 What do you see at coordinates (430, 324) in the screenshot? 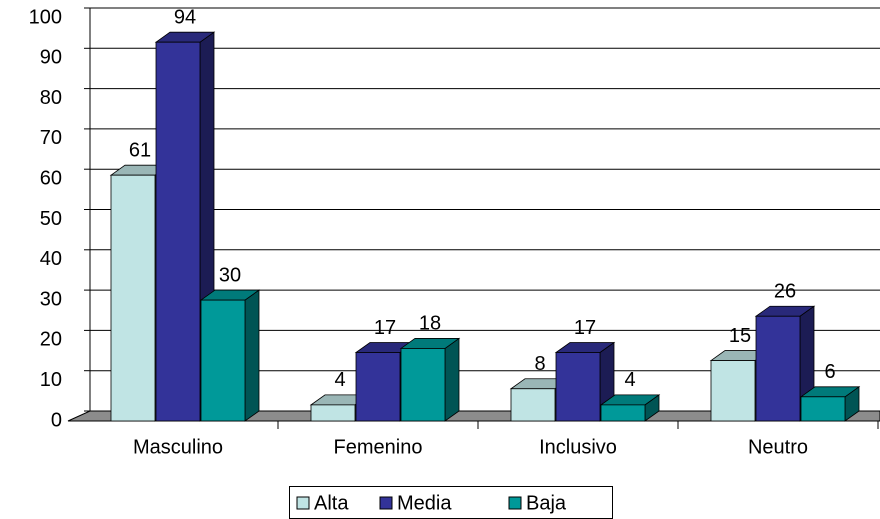
I see `data-label: 18` at bounding box center [430, 324].